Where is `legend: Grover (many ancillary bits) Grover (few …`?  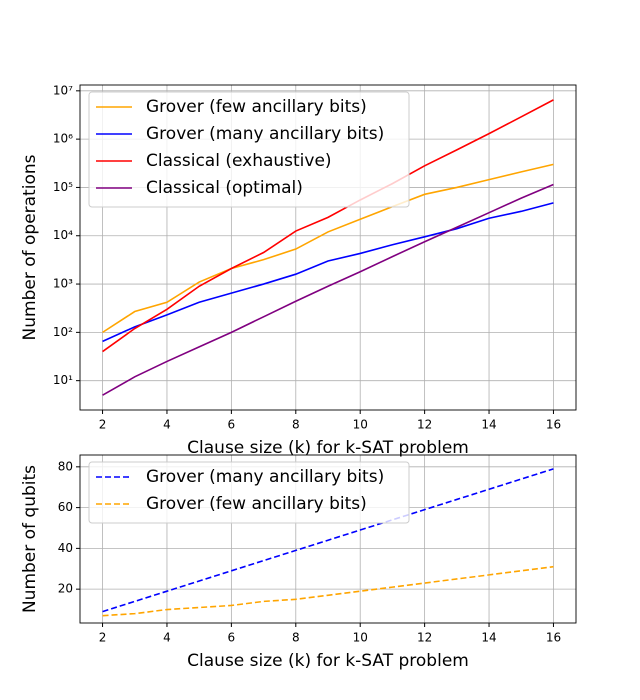 legend: Grover (many ancillary bits) Grover (few … is located at coordinates (249, 492).